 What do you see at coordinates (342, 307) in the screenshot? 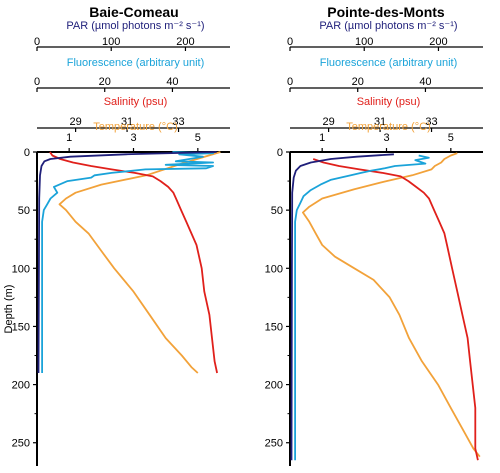
I see `series-par` at bounding box center [342, 307].